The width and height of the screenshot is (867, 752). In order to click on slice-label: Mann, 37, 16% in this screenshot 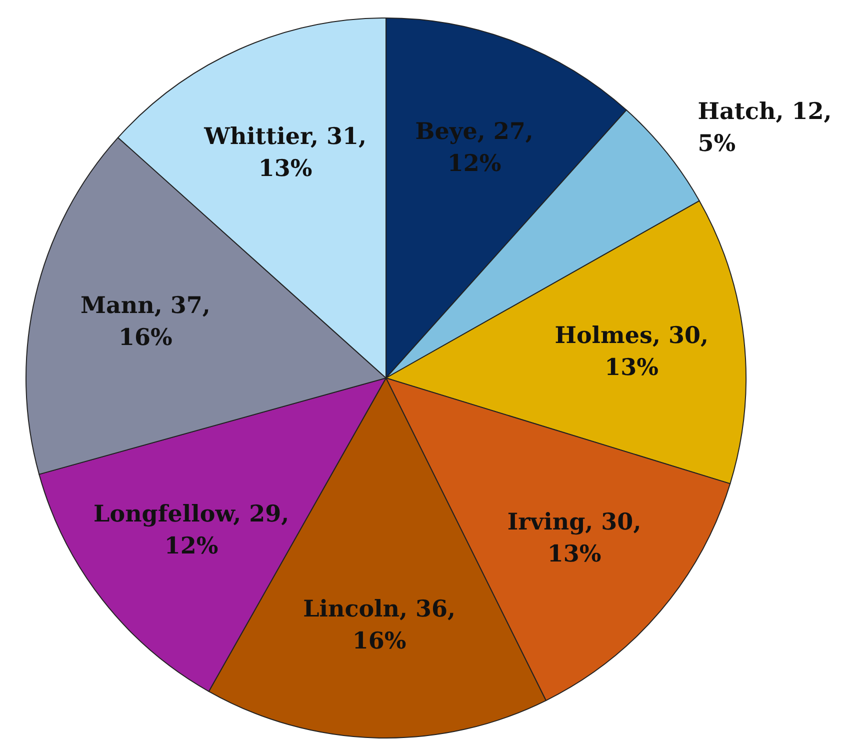, I will do `click(145, 322)`.